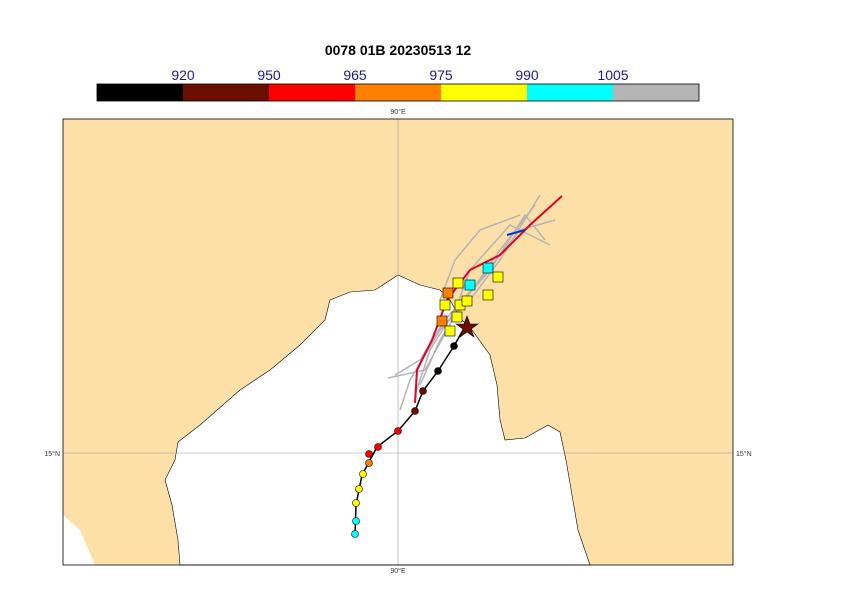 The height and width of the screenshot is (596, 842). Describe the element at coordinates (415, 426) in the screenshot. I see `track-points` at that location.